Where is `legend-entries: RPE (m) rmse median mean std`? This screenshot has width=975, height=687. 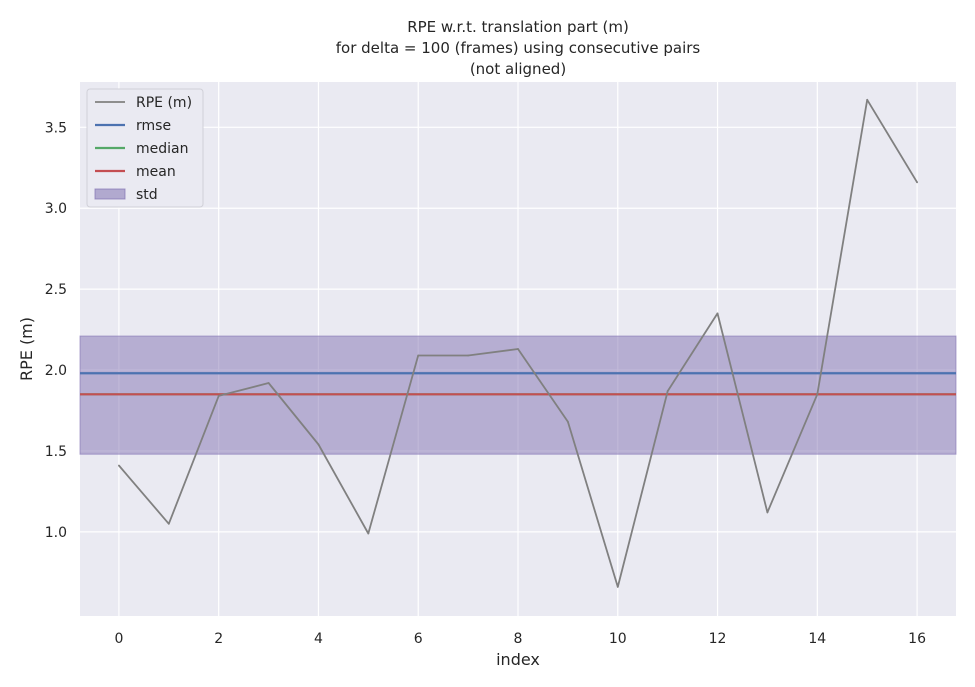 legend-entries: RPE (m) rmse median mean std is located at coordinates (143, 149).